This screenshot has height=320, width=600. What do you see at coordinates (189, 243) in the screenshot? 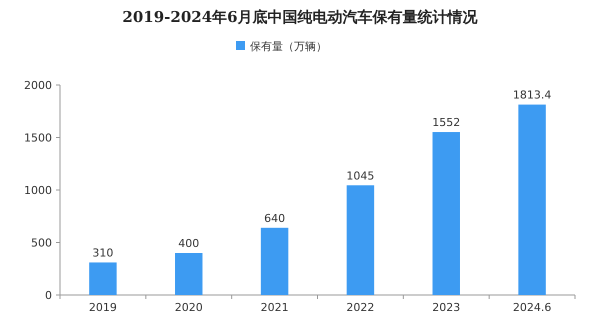
I see `data-label: 400` at bounding box center [189, 243].